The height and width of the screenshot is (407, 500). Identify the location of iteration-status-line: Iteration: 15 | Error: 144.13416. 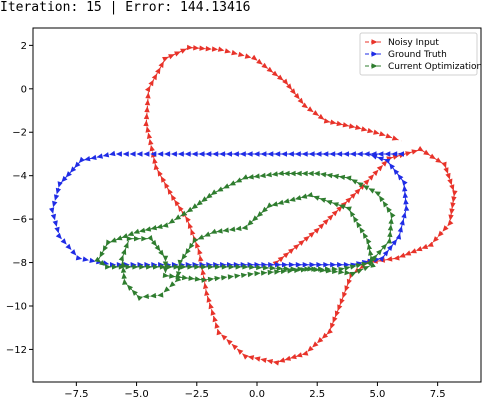
(125, 8).